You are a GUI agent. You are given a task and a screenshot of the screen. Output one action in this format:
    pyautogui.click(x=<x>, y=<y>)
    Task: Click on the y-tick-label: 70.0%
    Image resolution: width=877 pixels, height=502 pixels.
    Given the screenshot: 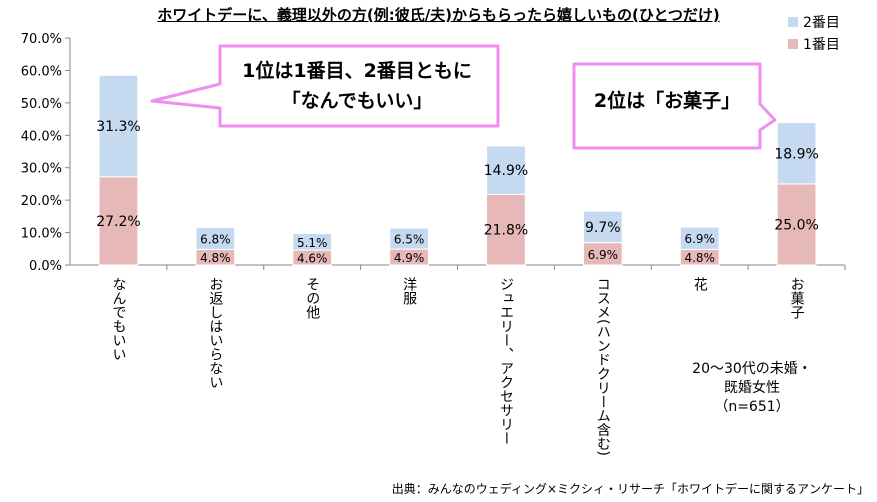 What is the action you would take?
    pyautogui.click(x=41, y=39)
    